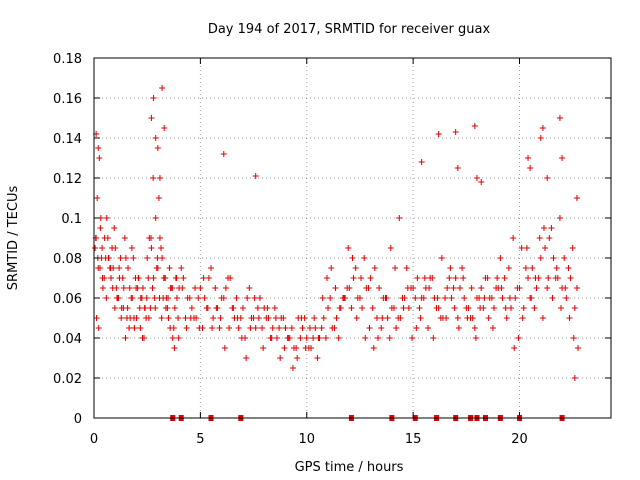 This screenshot has width=640, height=480. What do you see at coordinates (349, 467) in the screenshot?
I see `x-axis-label: GPS time / hours` at bounding box center [349, 467].